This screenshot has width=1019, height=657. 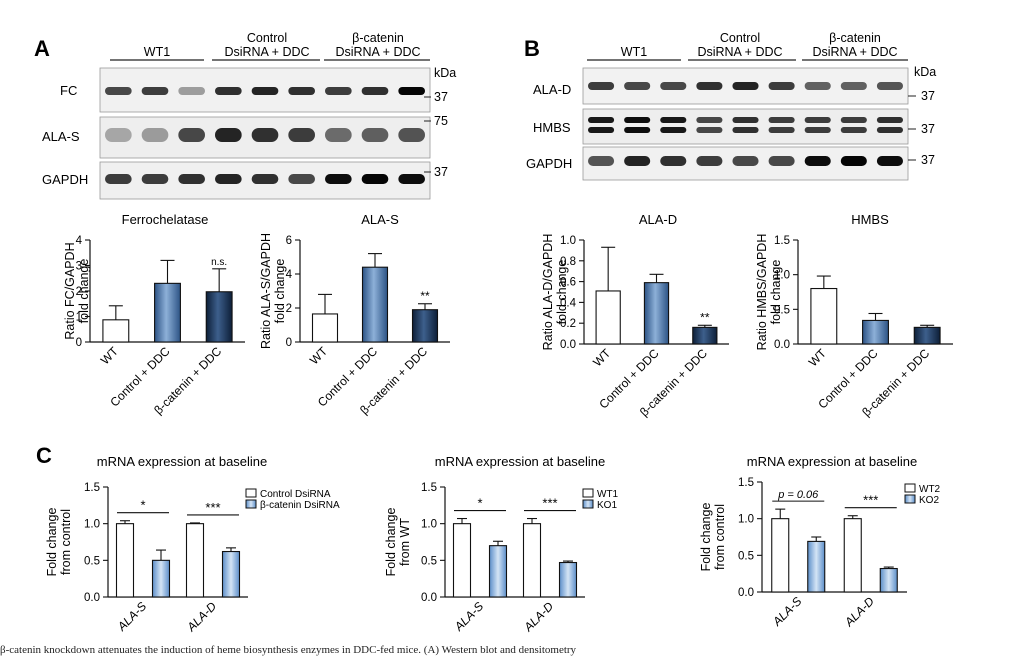 I want to click on significance-label: *, so click(x=479, y=503).